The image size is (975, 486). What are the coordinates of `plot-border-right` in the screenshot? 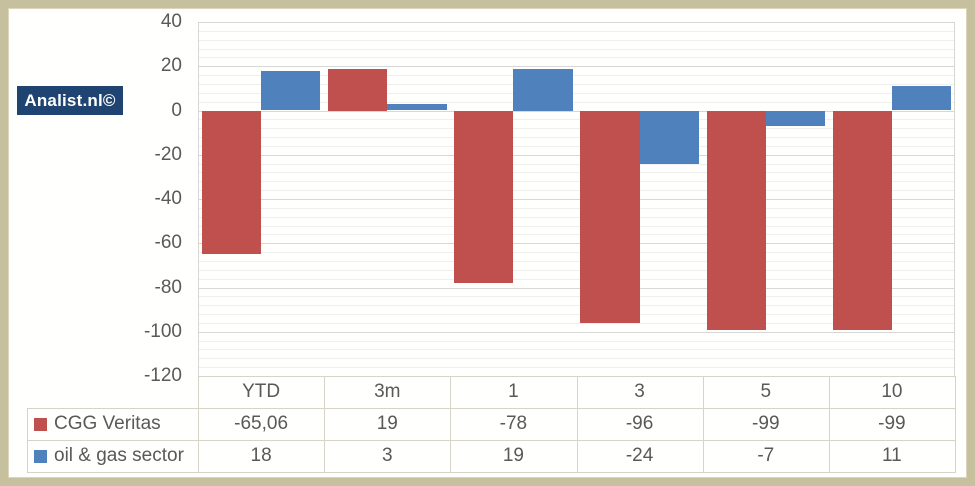 It's located at (954, 199).